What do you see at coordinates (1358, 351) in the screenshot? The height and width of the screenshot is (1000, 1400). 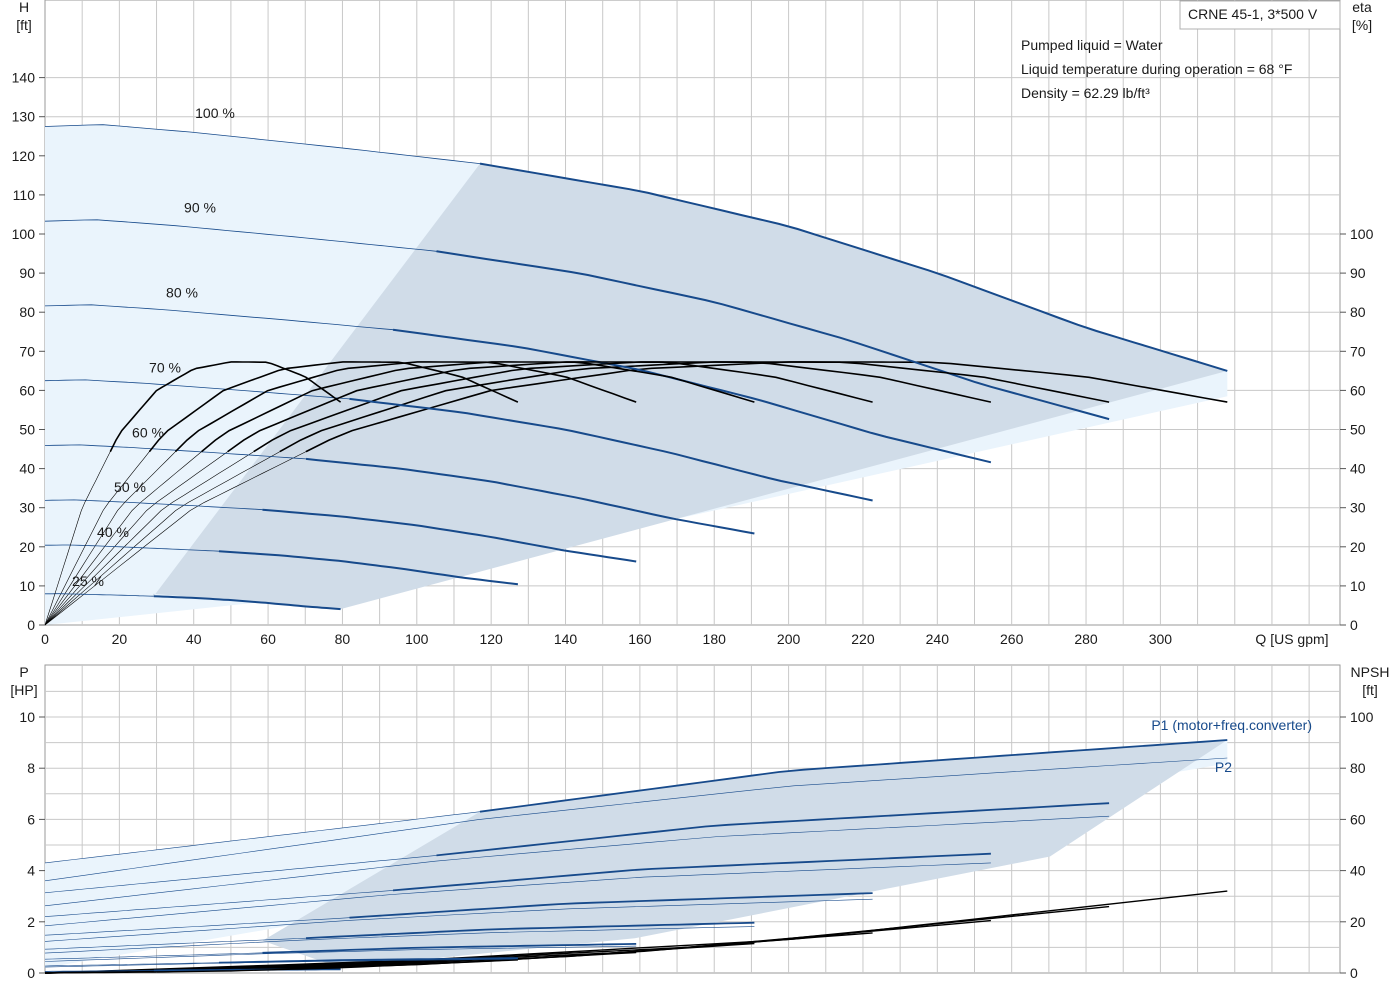 I see `y-tick-label-right: 70` at bounding box center [1358, 351].